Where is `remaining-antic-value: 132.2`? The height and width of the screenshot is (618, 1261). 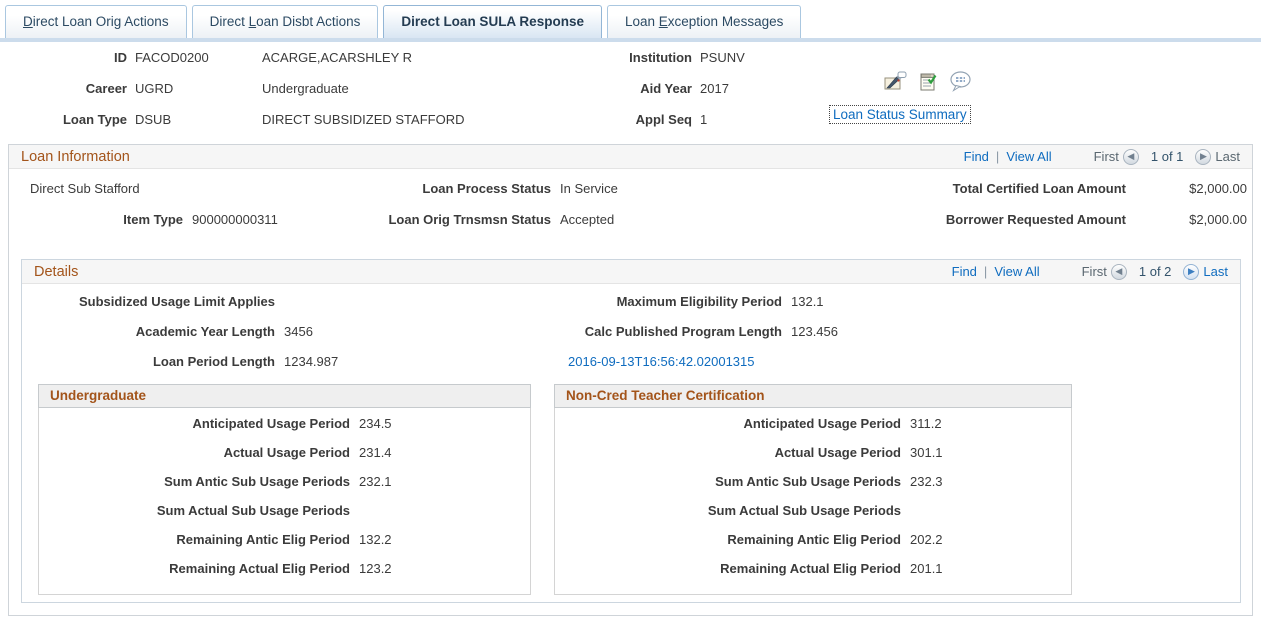 remaining-antic-value: 132.2 is located at coordinates (375, 539).